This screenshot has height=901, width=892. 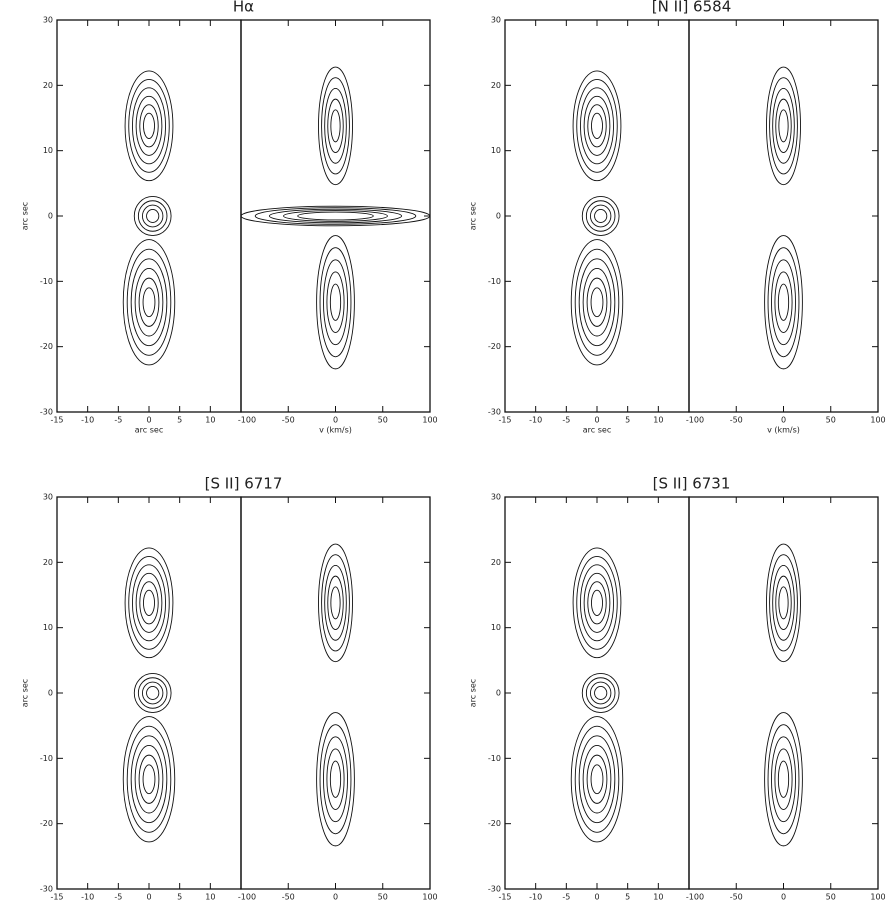 What do you see at coordinates (244, 484) in the screenshot?
I see `panel-title: [S II] 6717` at bounding box center [244, 484].